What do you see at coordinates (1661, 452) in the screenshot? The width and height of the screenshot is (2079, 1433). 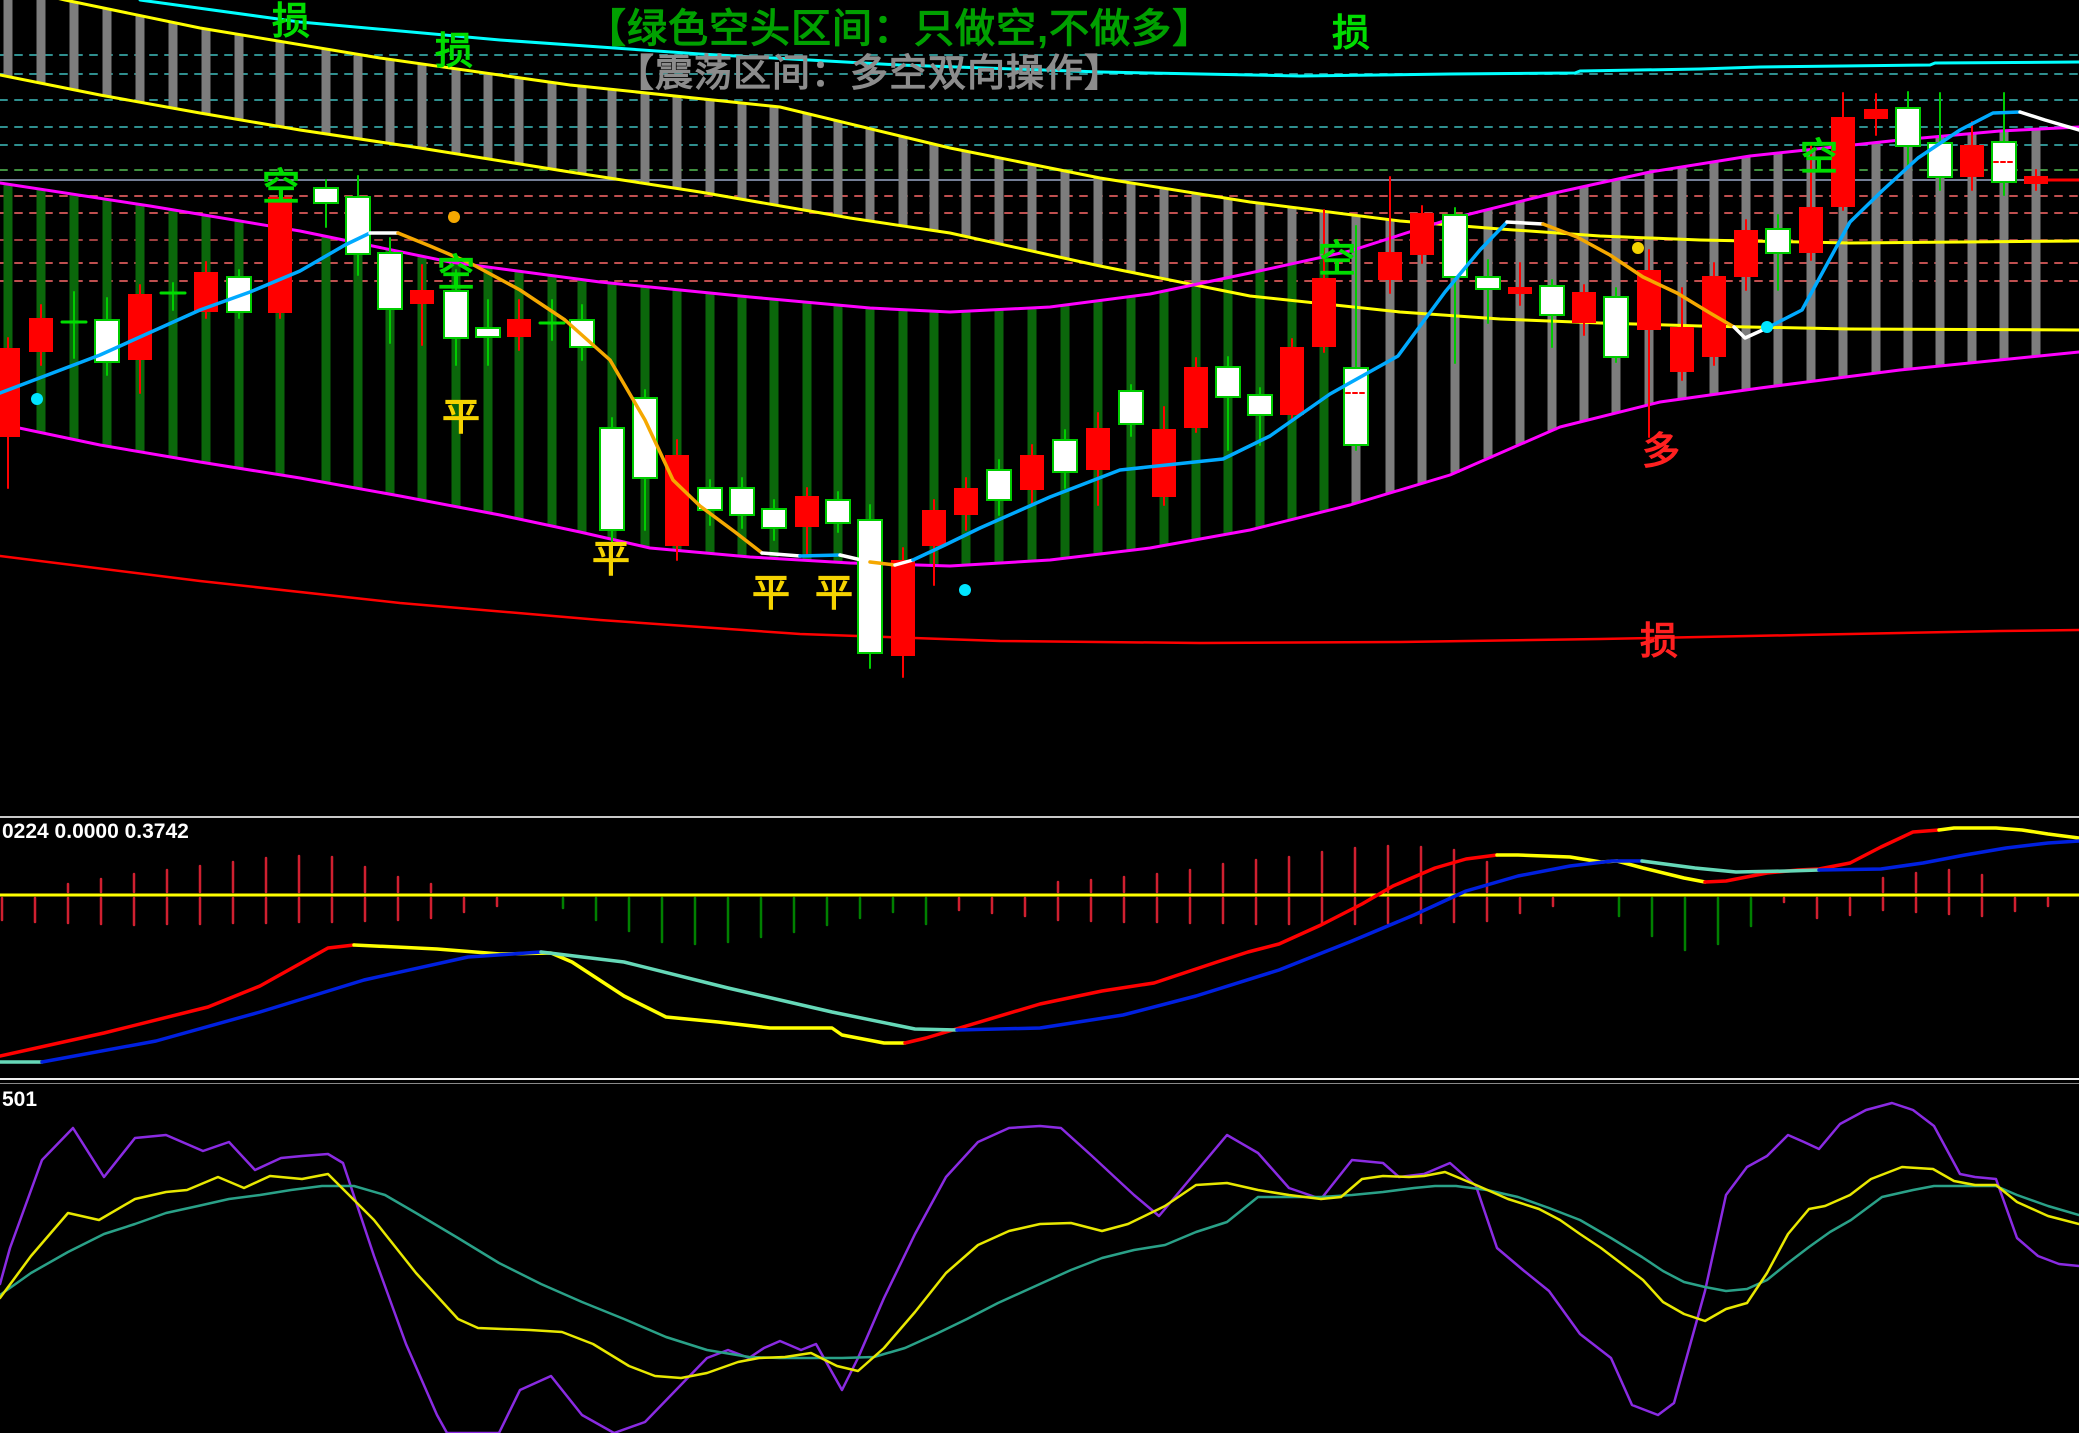 I see `signal-label: 多` at bounding box center [1661, 452].